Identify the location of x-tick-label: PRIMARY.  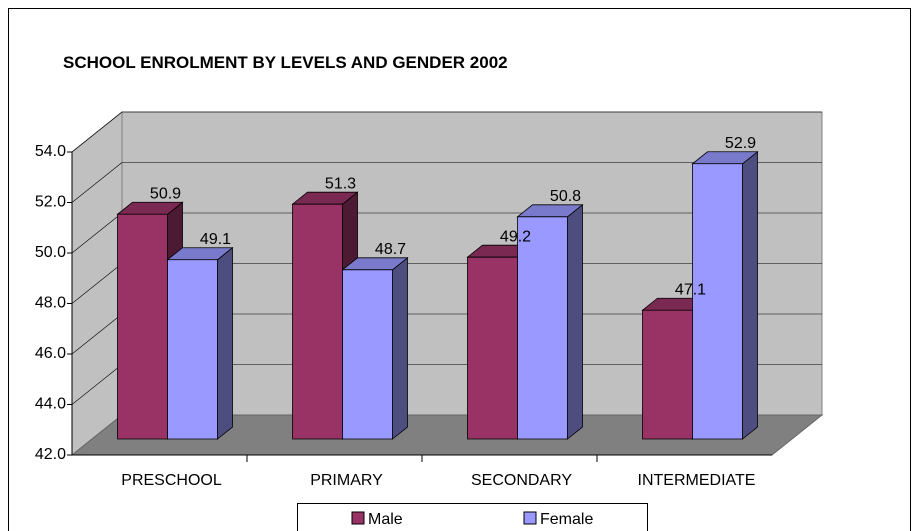
(346, 480).